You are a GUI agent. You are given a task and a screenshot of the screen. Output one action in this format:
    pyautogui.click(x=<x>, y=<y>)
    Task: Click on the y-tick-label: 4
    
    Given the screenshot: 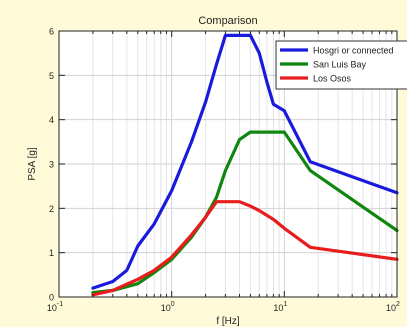 What is the action you would take?
    pyautogui.click(x=51, y=120)
    